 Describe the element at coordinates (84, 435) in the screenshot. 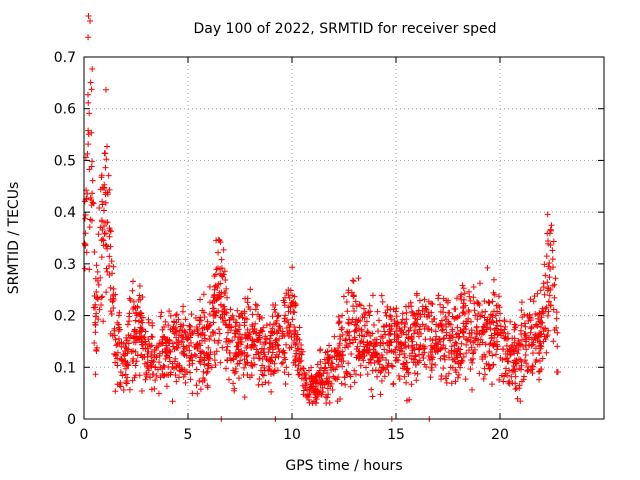

I see `x-tick-label: 0` at that location.